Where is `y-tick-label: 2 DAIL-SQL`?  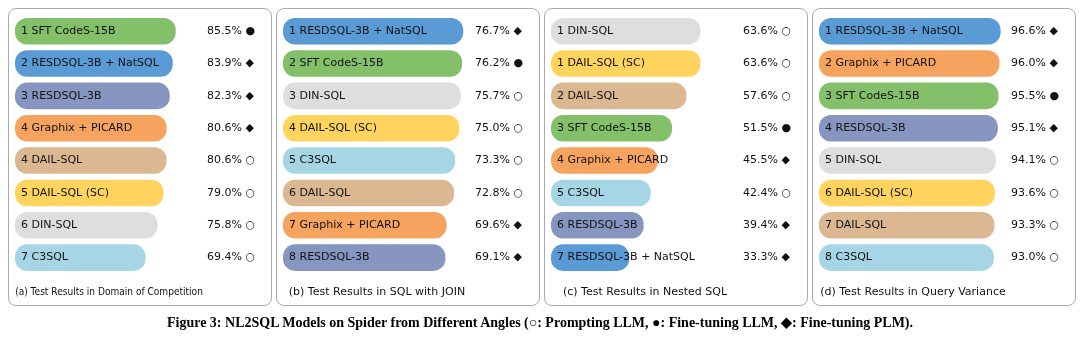
y-tick-label: 2 DAIL-SQL is located at coordinates (588, 95).